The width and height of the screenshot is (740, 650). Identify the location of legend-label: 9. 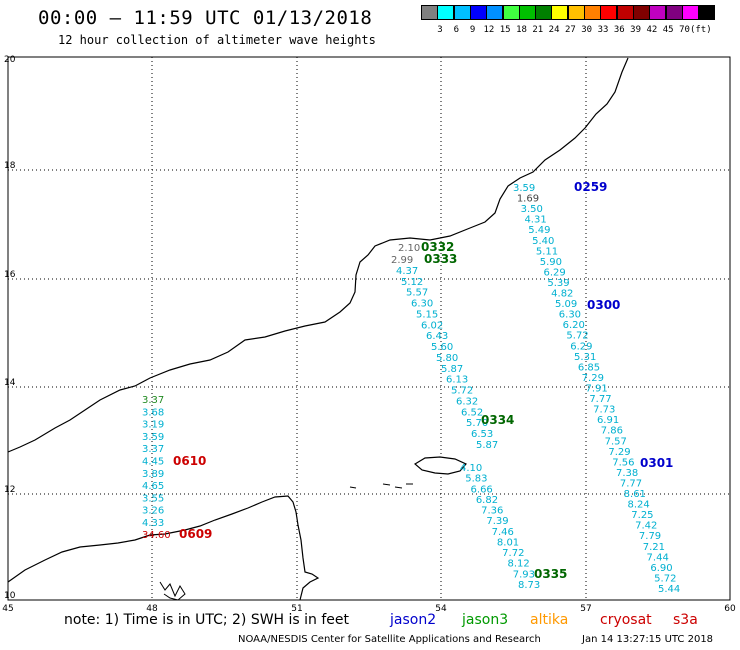
(472, 30).